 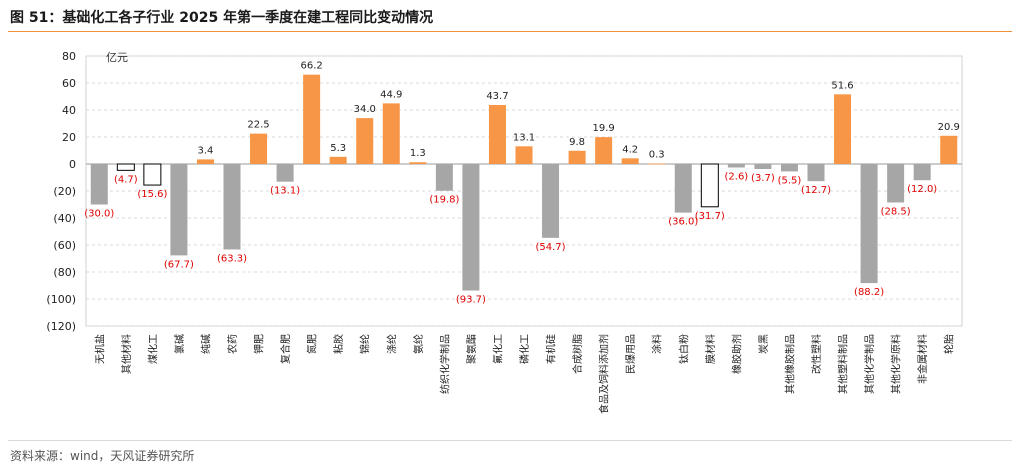 What do you see at coordinates (259, 344) in the screenshot?
I see `x-tick-label: 钾肥` at bounding box center [259, 344].